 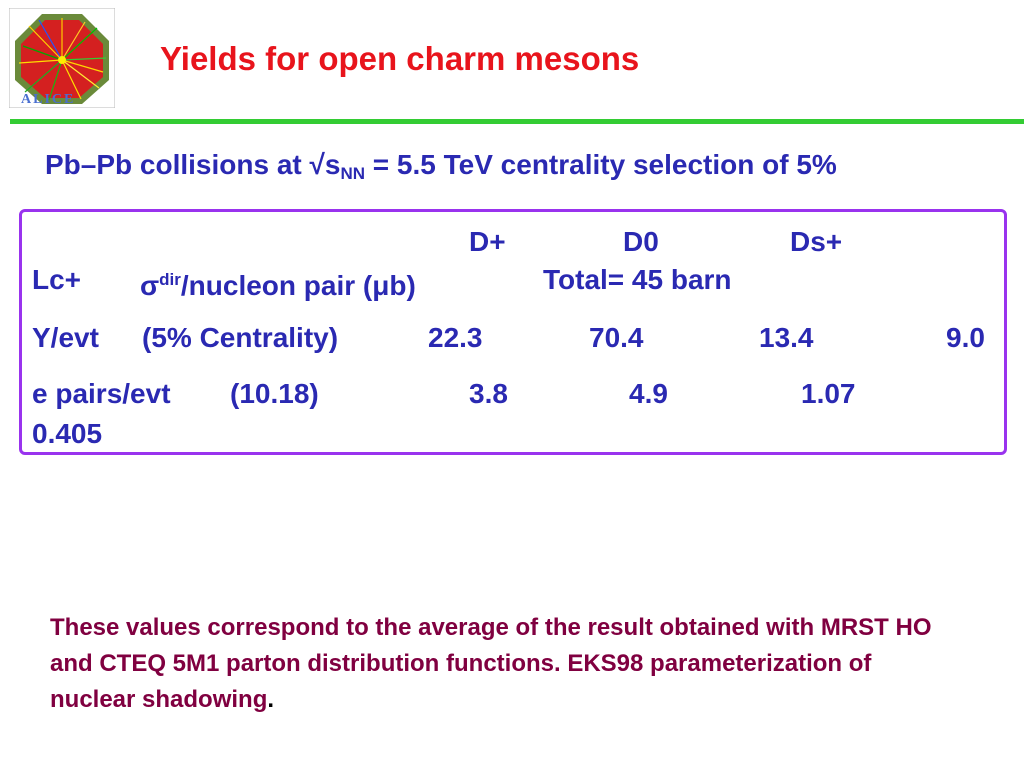 I want to click on footnote-period: ., so click(x=271, y=699).